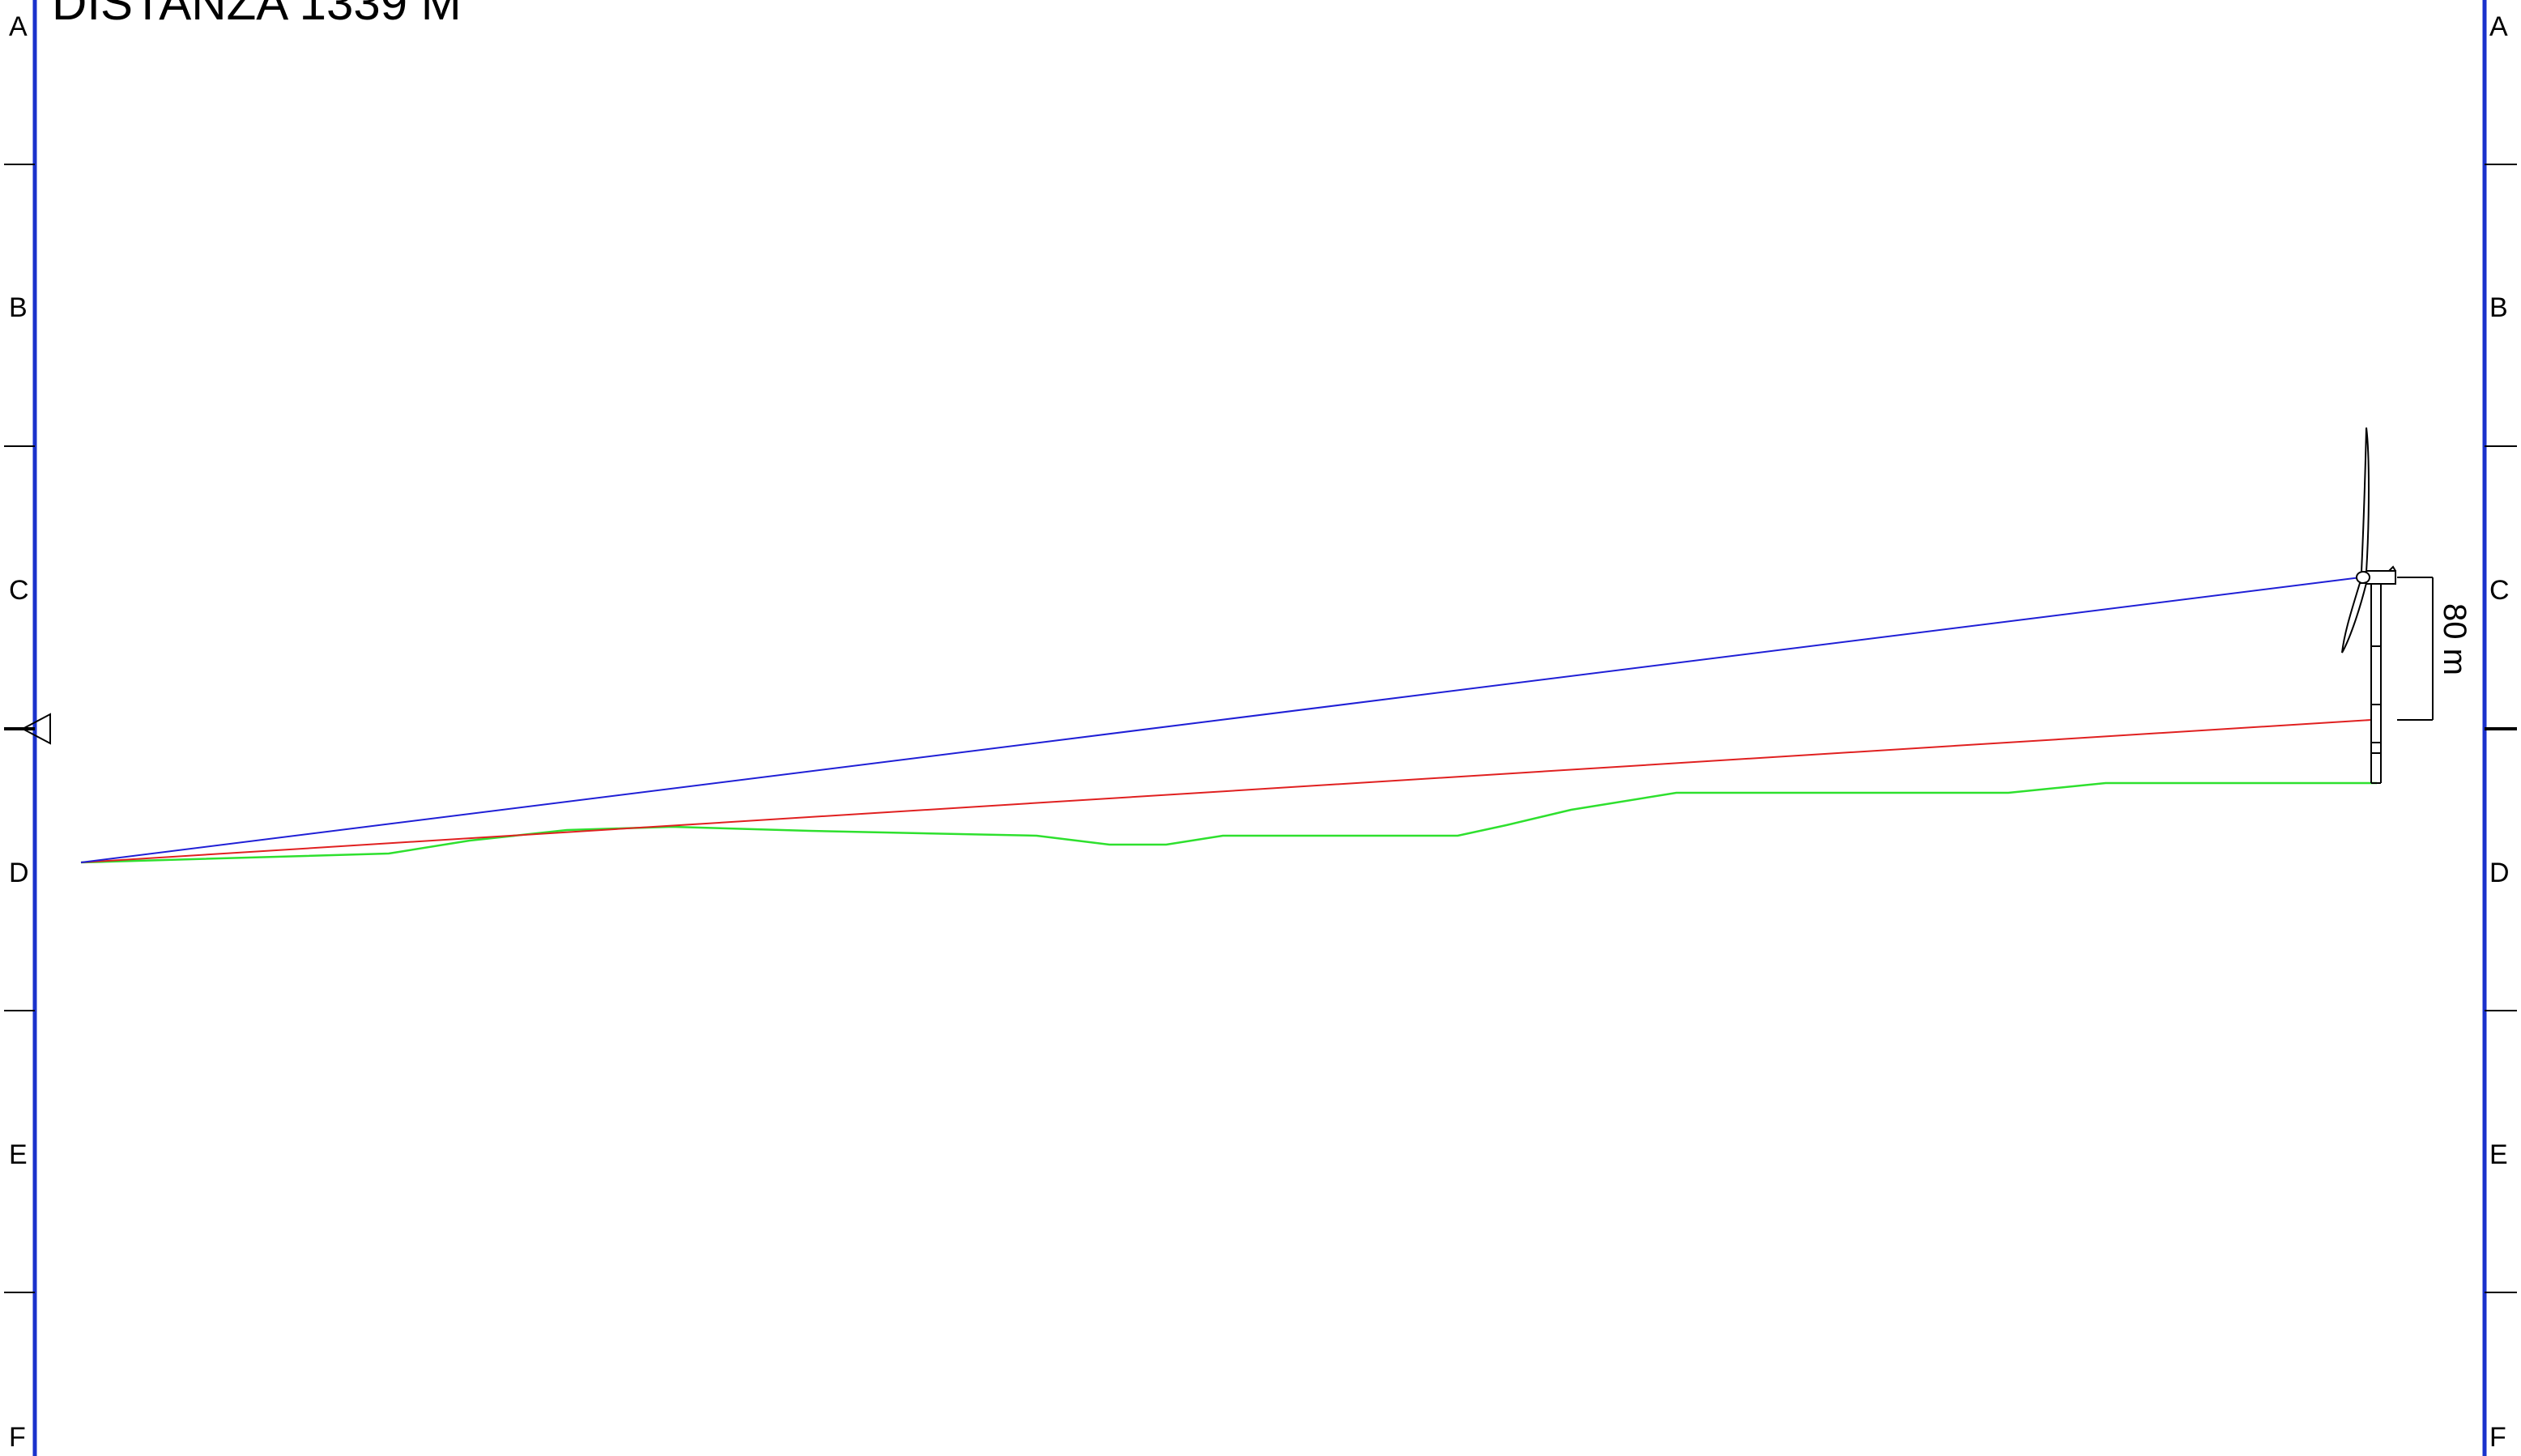  Describe the element at coordinates (18, 1154) in the screenshot. I see `grid-label-left-e: E` at that location.